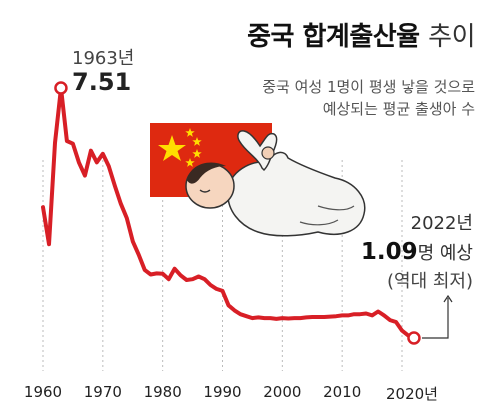 This screenshot has width=491, height=420. What do you see at coordinates (345, 98) in the screenshot?
I see `chart-subtitle: 중국 여성 1명이 평생 낳을 것으로 예상되는 평균 출생아 수` at bounding box center [345, 98].